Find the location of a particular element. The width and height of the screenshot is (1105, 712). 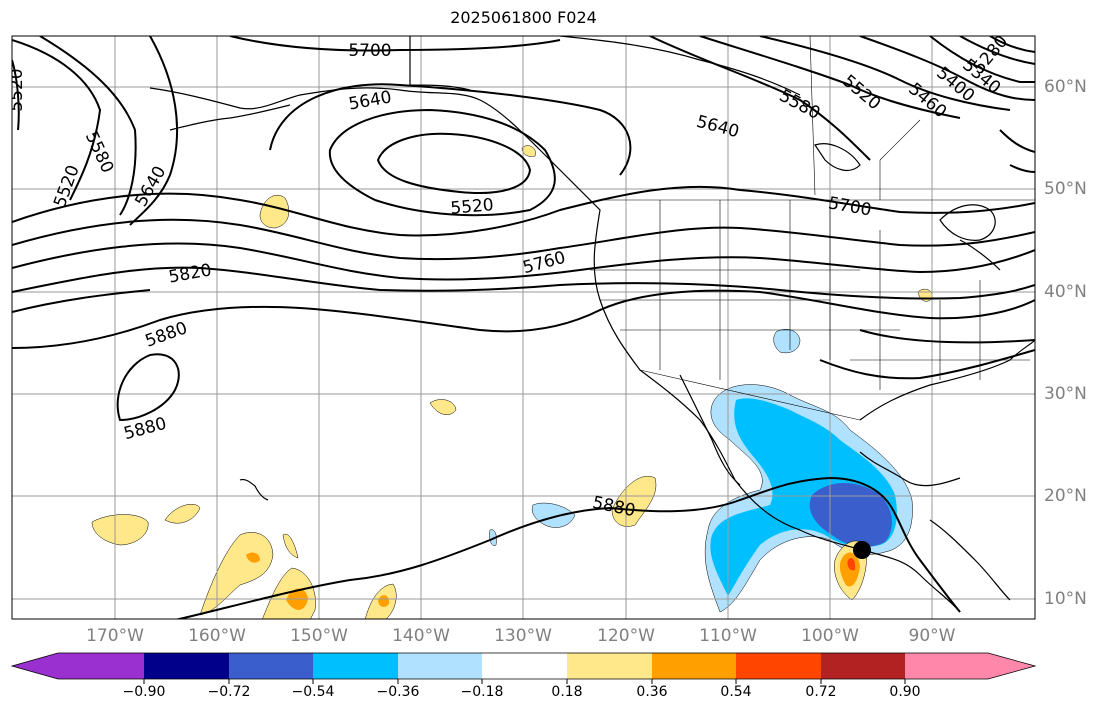

longitude-label: 150°W is located at coordinates (319, 636).